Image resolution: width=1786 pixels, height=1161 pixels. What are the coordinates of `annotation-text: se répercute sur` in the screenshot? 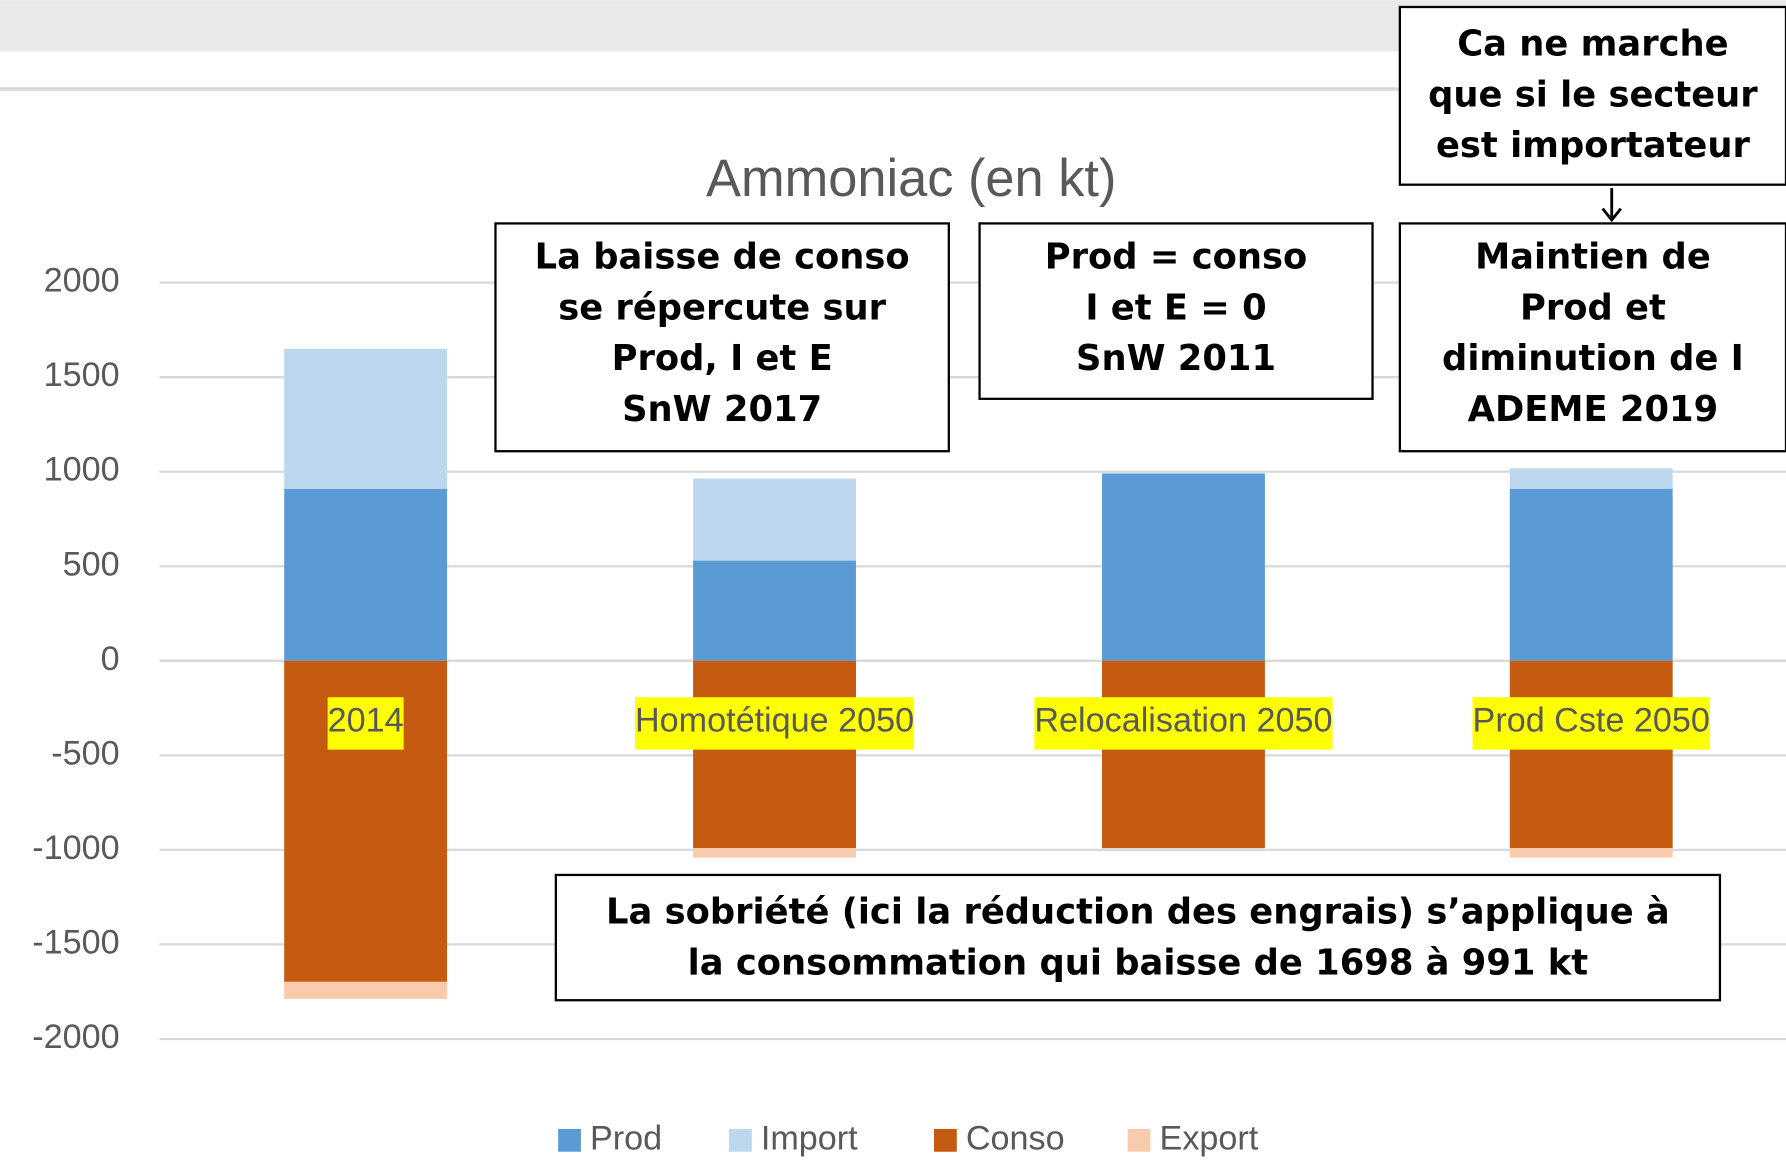 It's located at (722, 307).